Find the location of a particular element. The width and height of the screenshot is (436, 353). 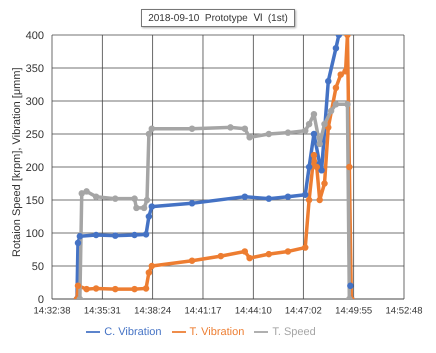

legend-label: T. Speed is located at coordinates (294, 332).